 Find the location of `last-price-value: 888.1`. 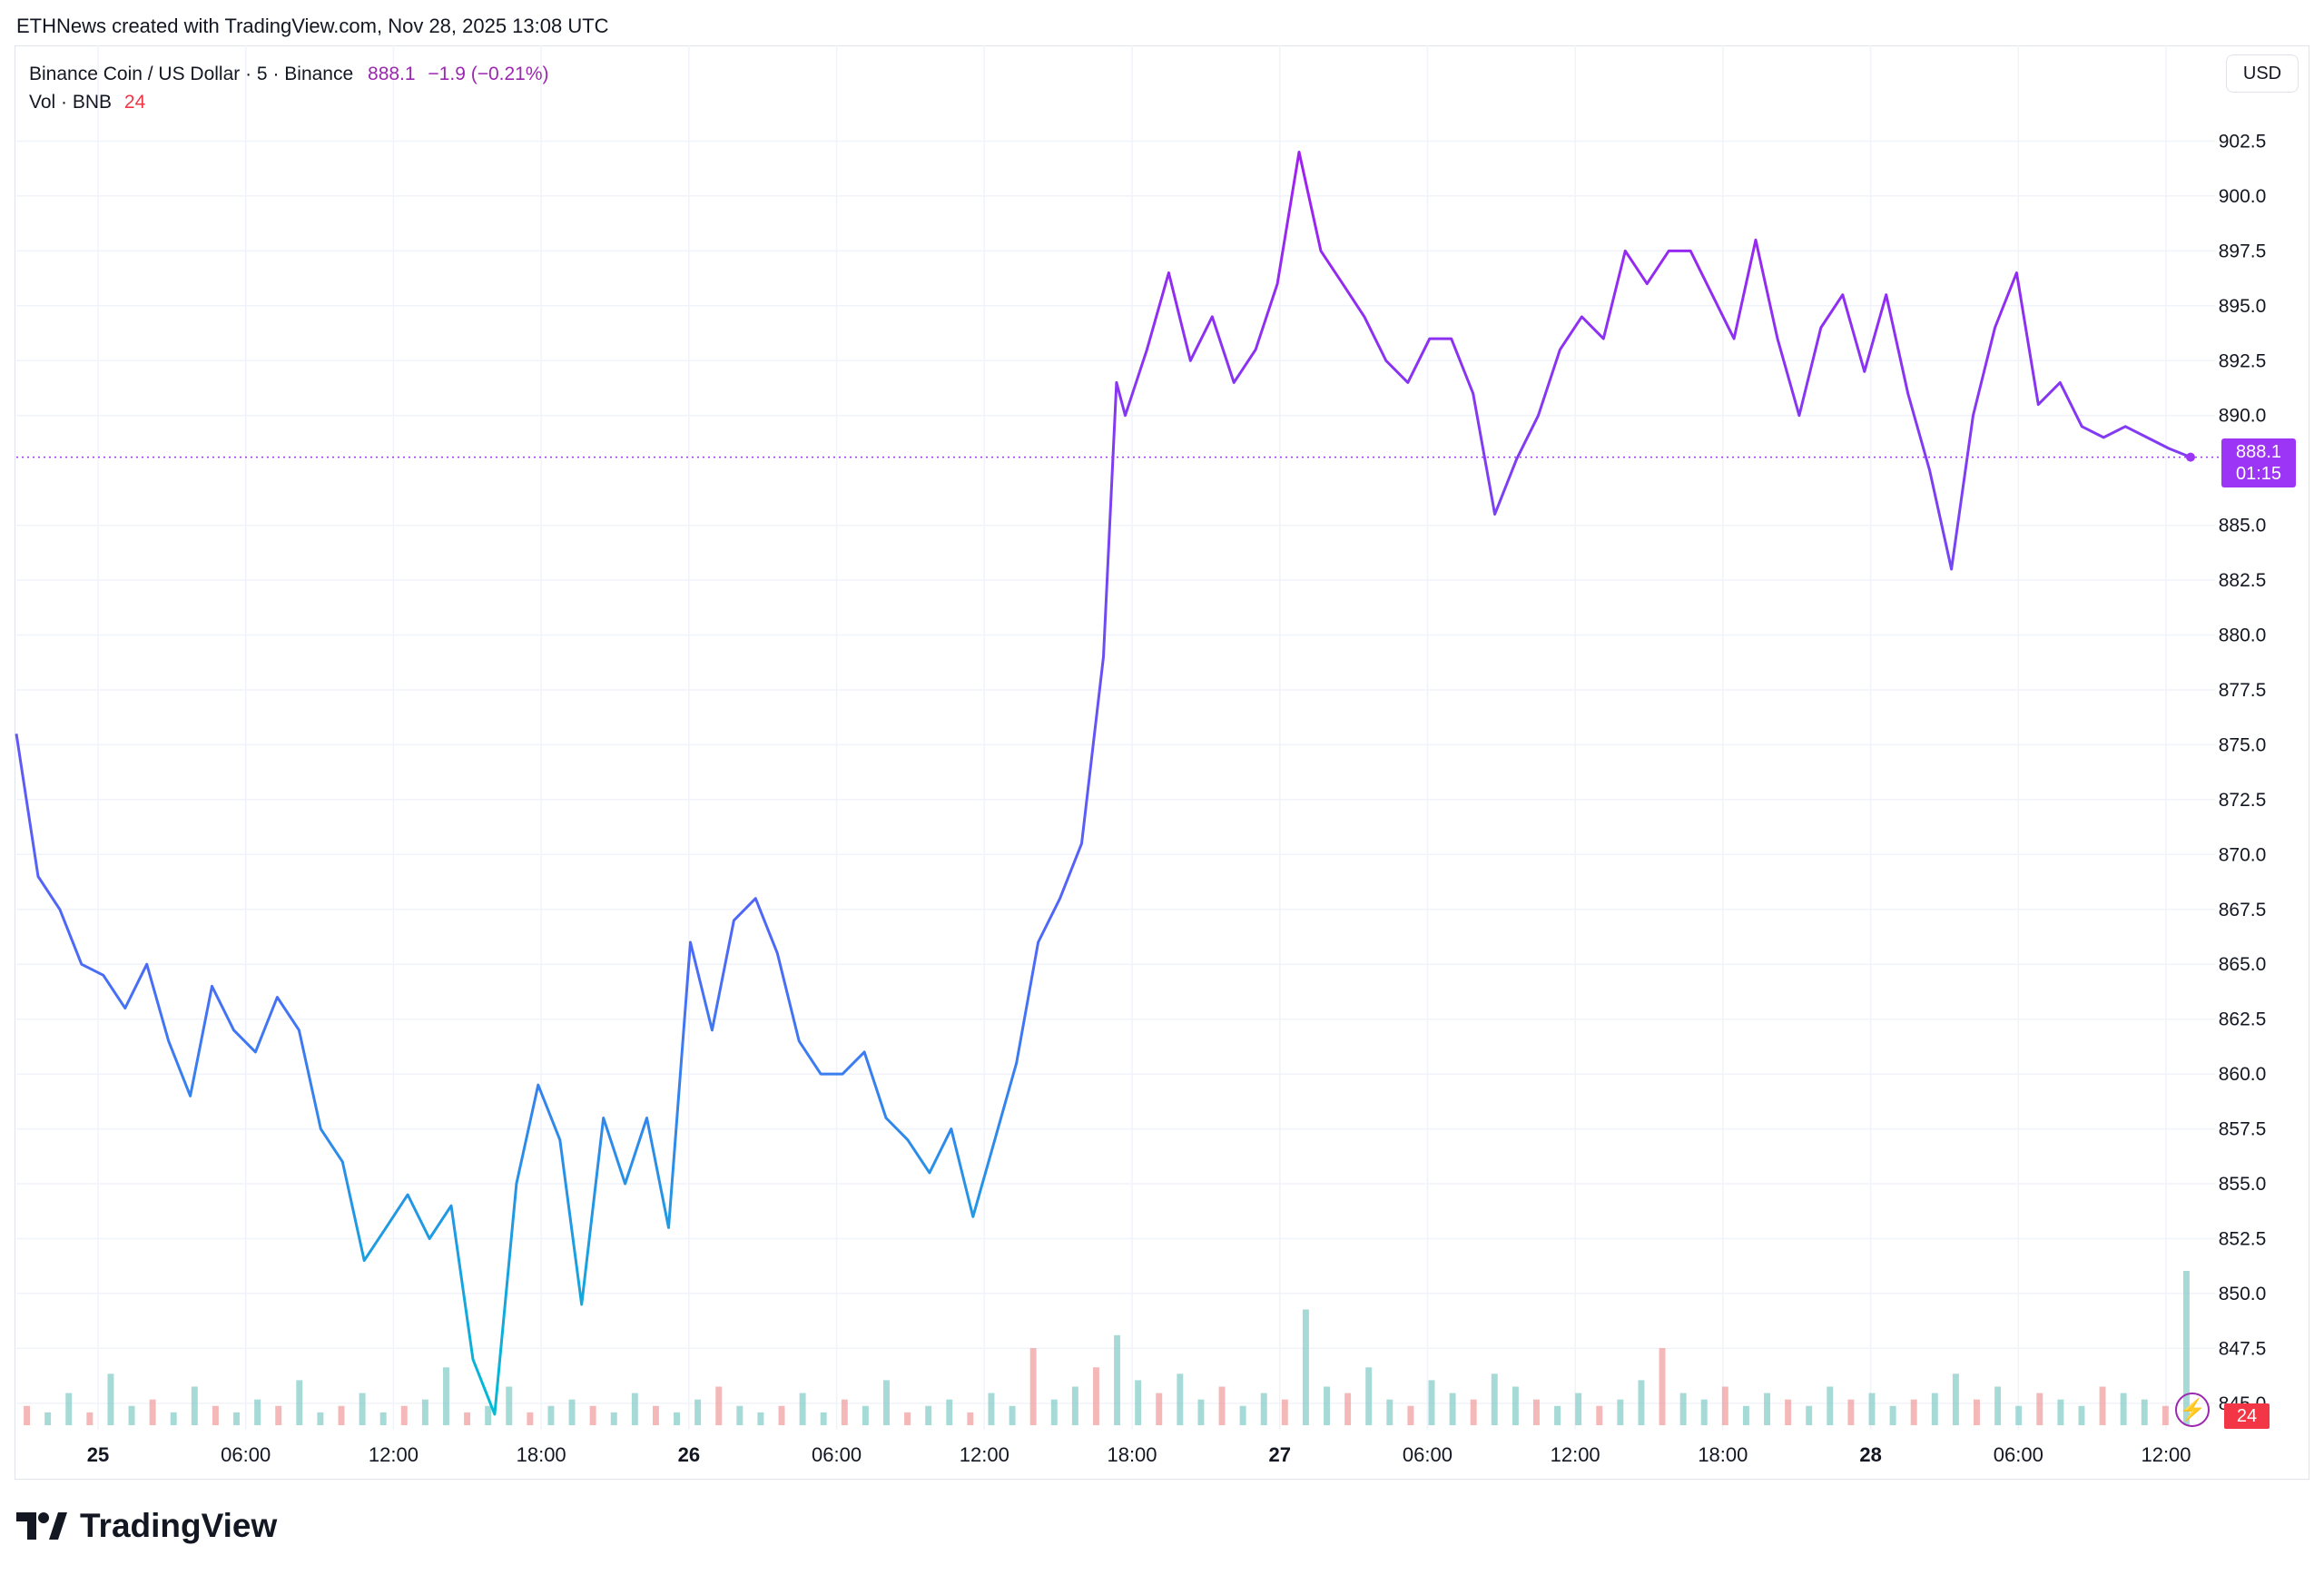

last-price-value: 888.1 is located at coordinates (2258, 452).